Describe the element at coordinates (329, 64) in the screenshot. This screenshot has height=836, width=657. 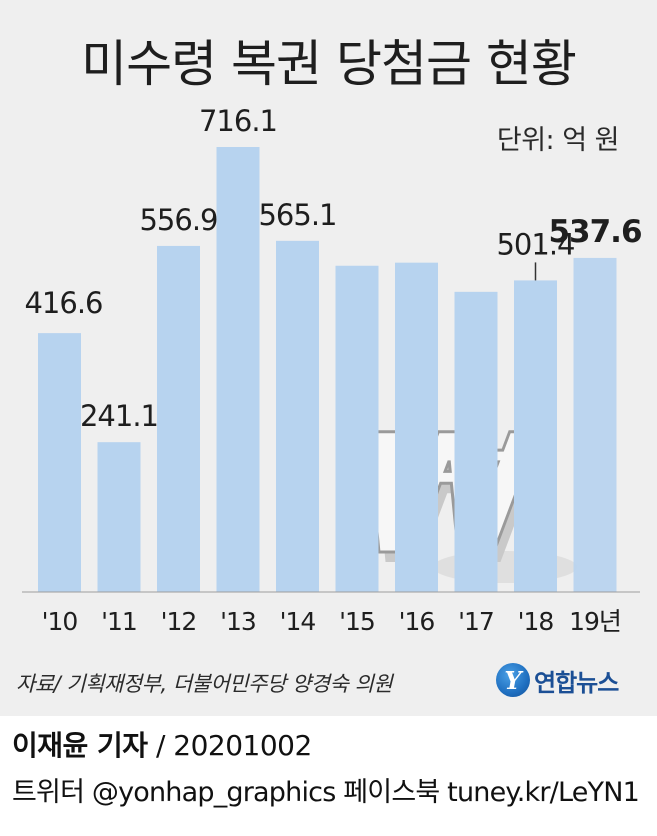
I see `chart-title: 미수령 복권 당첨금 현황` at that location.